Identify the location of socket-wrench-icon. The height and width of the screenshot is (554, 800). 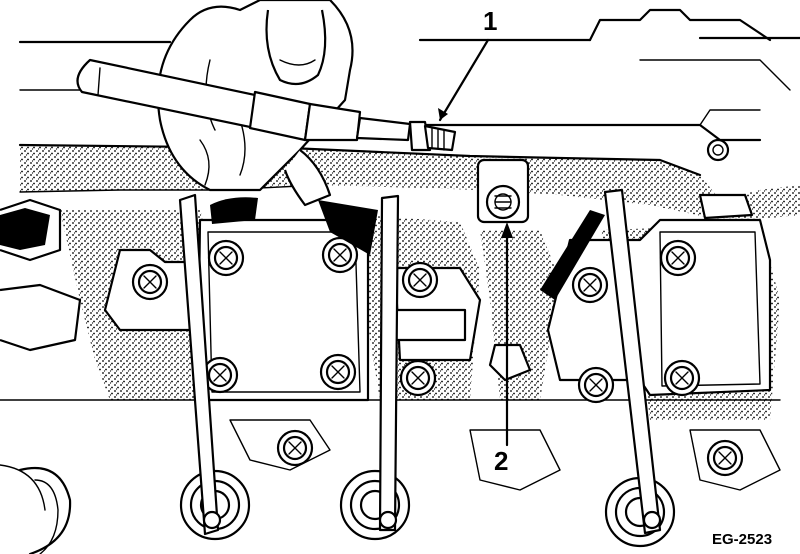
(266, 105).